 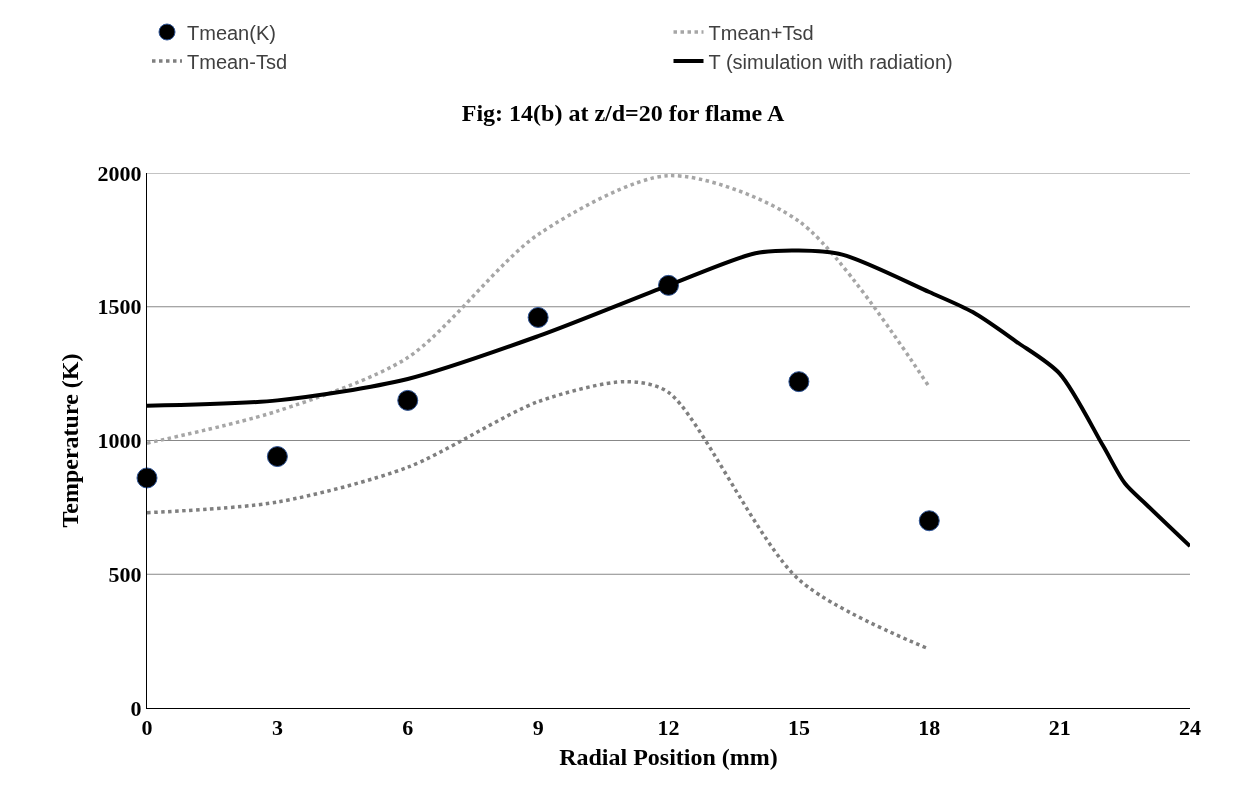 I want to click on legend-label: Tmean+Tsd, so click(x=761, y=32).